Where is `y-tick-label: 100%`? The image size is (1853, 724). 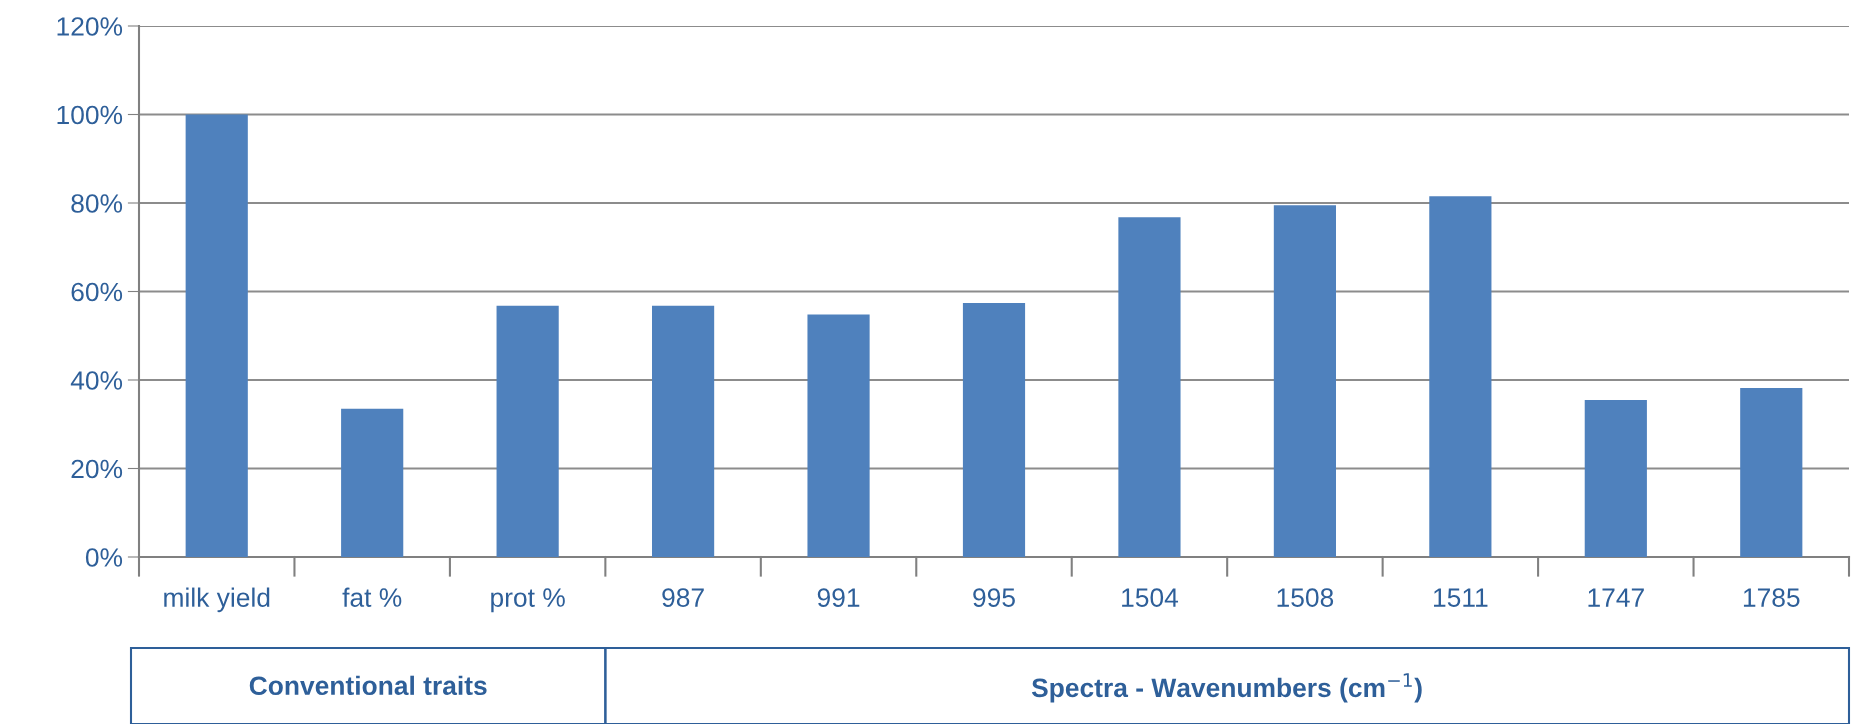 y-tick-label: 100% is located at coordinates (90, 115).